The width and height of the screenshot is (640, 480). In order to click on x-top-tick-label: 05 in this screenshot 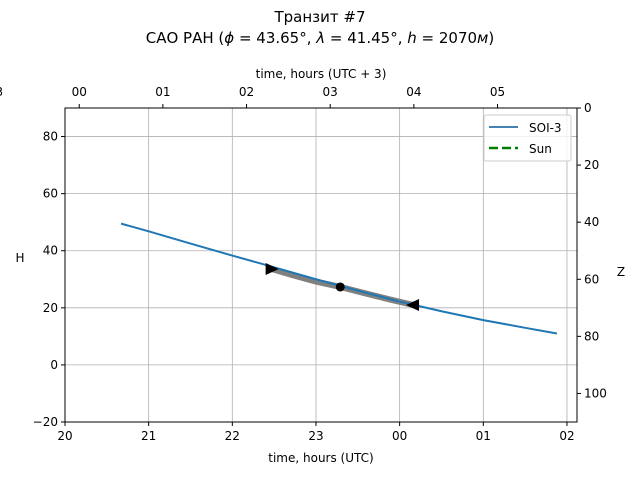, I will do `click(497, 92)`.